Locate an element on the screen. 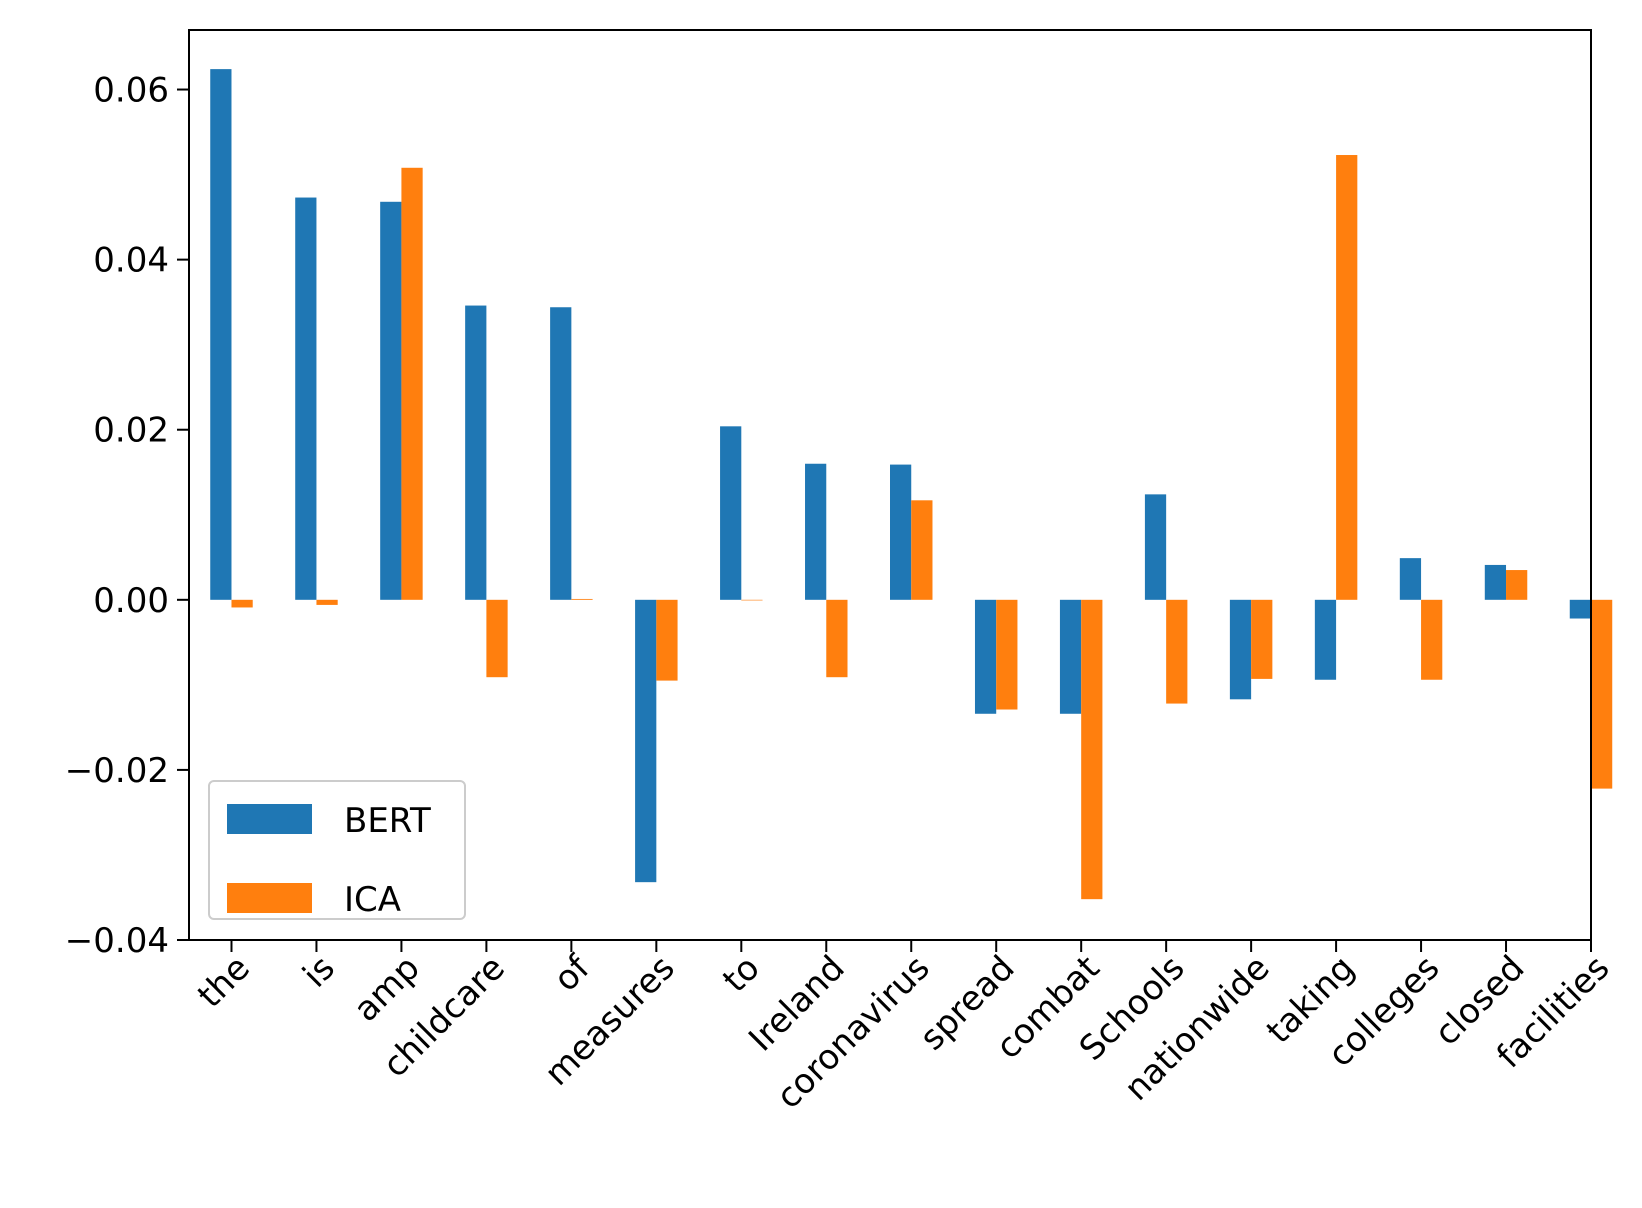 The height and width of the screenshot is (1208, 1642). bar-ica-to is located at coordinates (752, 600).